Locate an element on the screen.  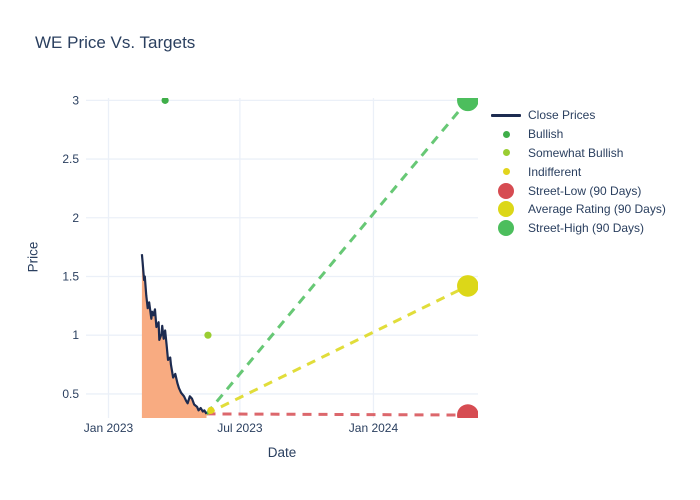
y-axis-title: Price is located at coordinates (33, 257).